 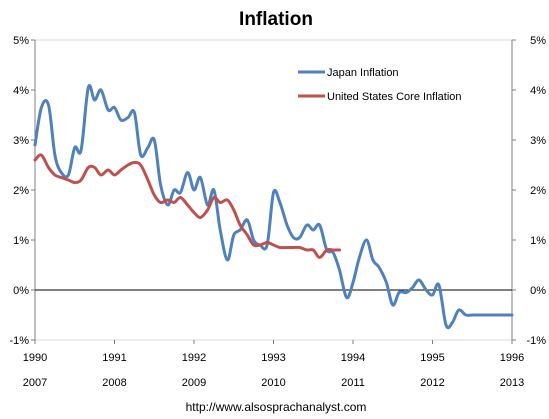 What do you see at coordinates (194, 383) in the screenshot?
I see `x-tick-label-bottom: 2009` at bounding box center [194, 383].